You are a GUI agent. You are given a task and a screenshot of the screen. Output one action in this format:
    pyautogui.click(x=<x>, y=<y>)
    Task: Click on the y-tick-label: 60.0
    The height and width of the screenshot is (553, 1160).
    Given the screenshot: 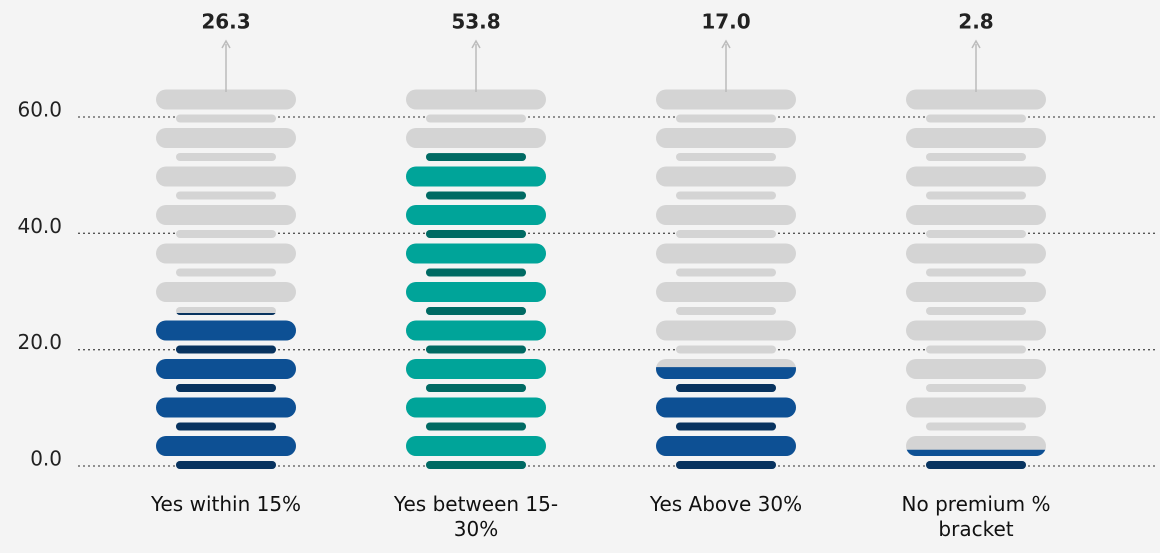 What is the action you would take?
    pyautogui.click(x=39, y=110)
    